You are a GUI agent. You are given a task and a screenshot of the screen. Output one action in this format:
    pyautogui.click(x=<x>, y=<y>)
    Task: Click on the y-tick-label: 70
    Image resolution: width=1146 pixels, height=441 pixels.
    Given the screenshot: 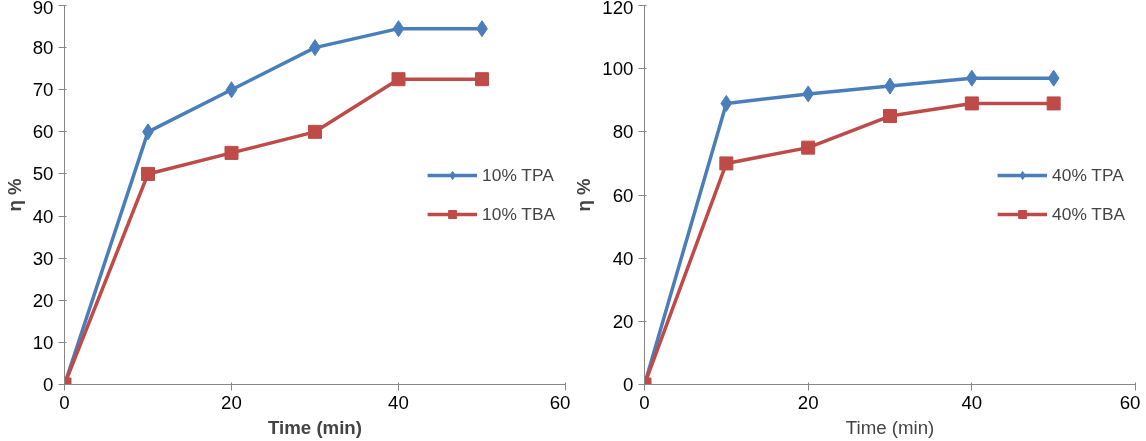 What is the action you would take?
    pyautogui.click(x=43, y=90)
    